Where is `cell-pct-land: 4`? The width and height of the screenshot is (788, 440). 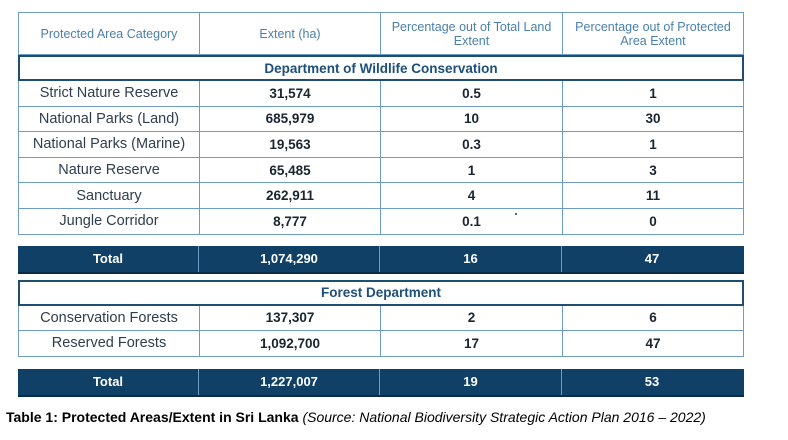 cell-pct-land: 4 is located at coordinates (472, 195).